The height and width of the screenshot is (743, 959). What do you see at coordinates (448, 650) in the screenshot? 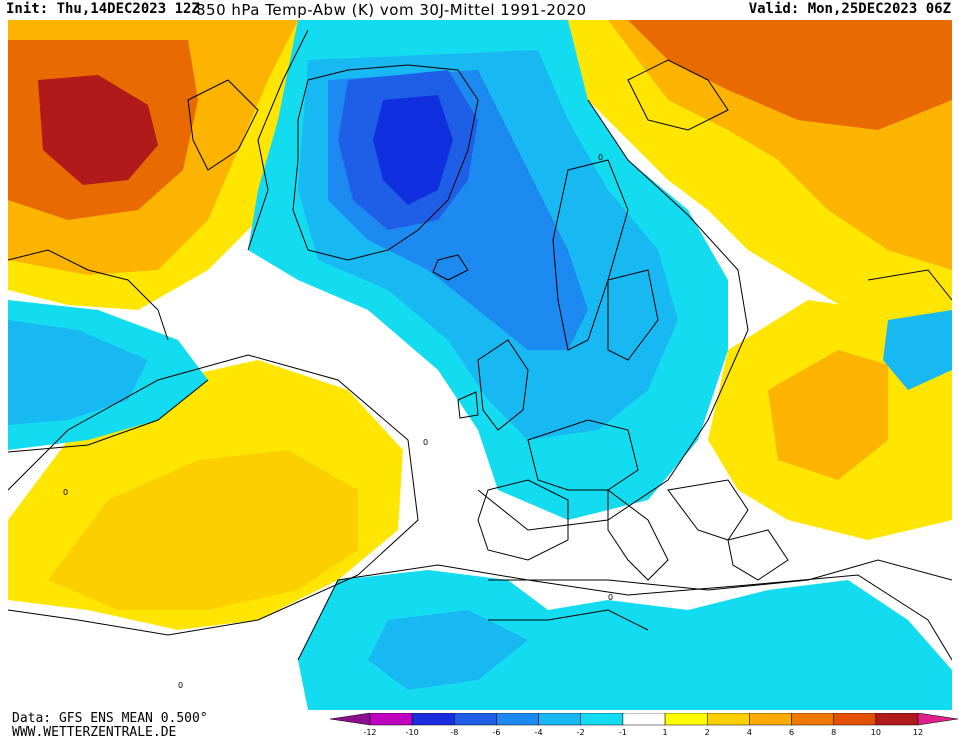
I see `cold-region-south-mid` at bounding box center [448, 650].